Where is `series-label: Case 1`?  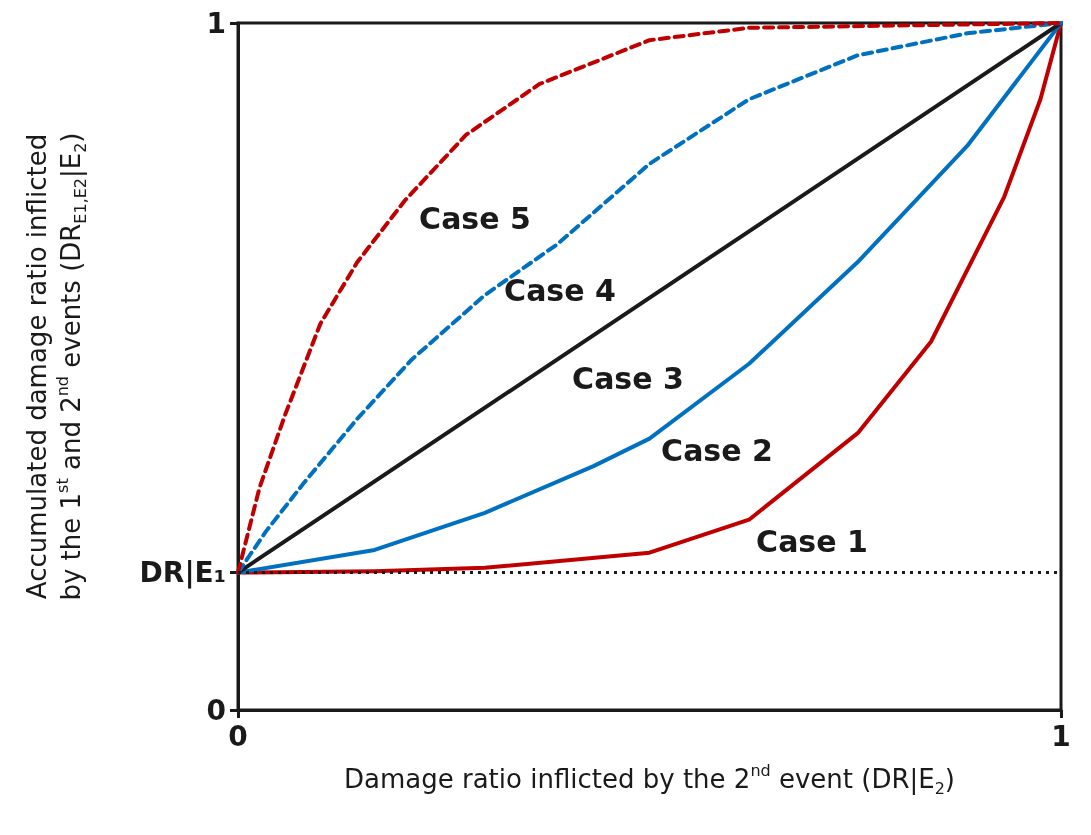 series-label: Case 1 is located at coordinates (812, 541).